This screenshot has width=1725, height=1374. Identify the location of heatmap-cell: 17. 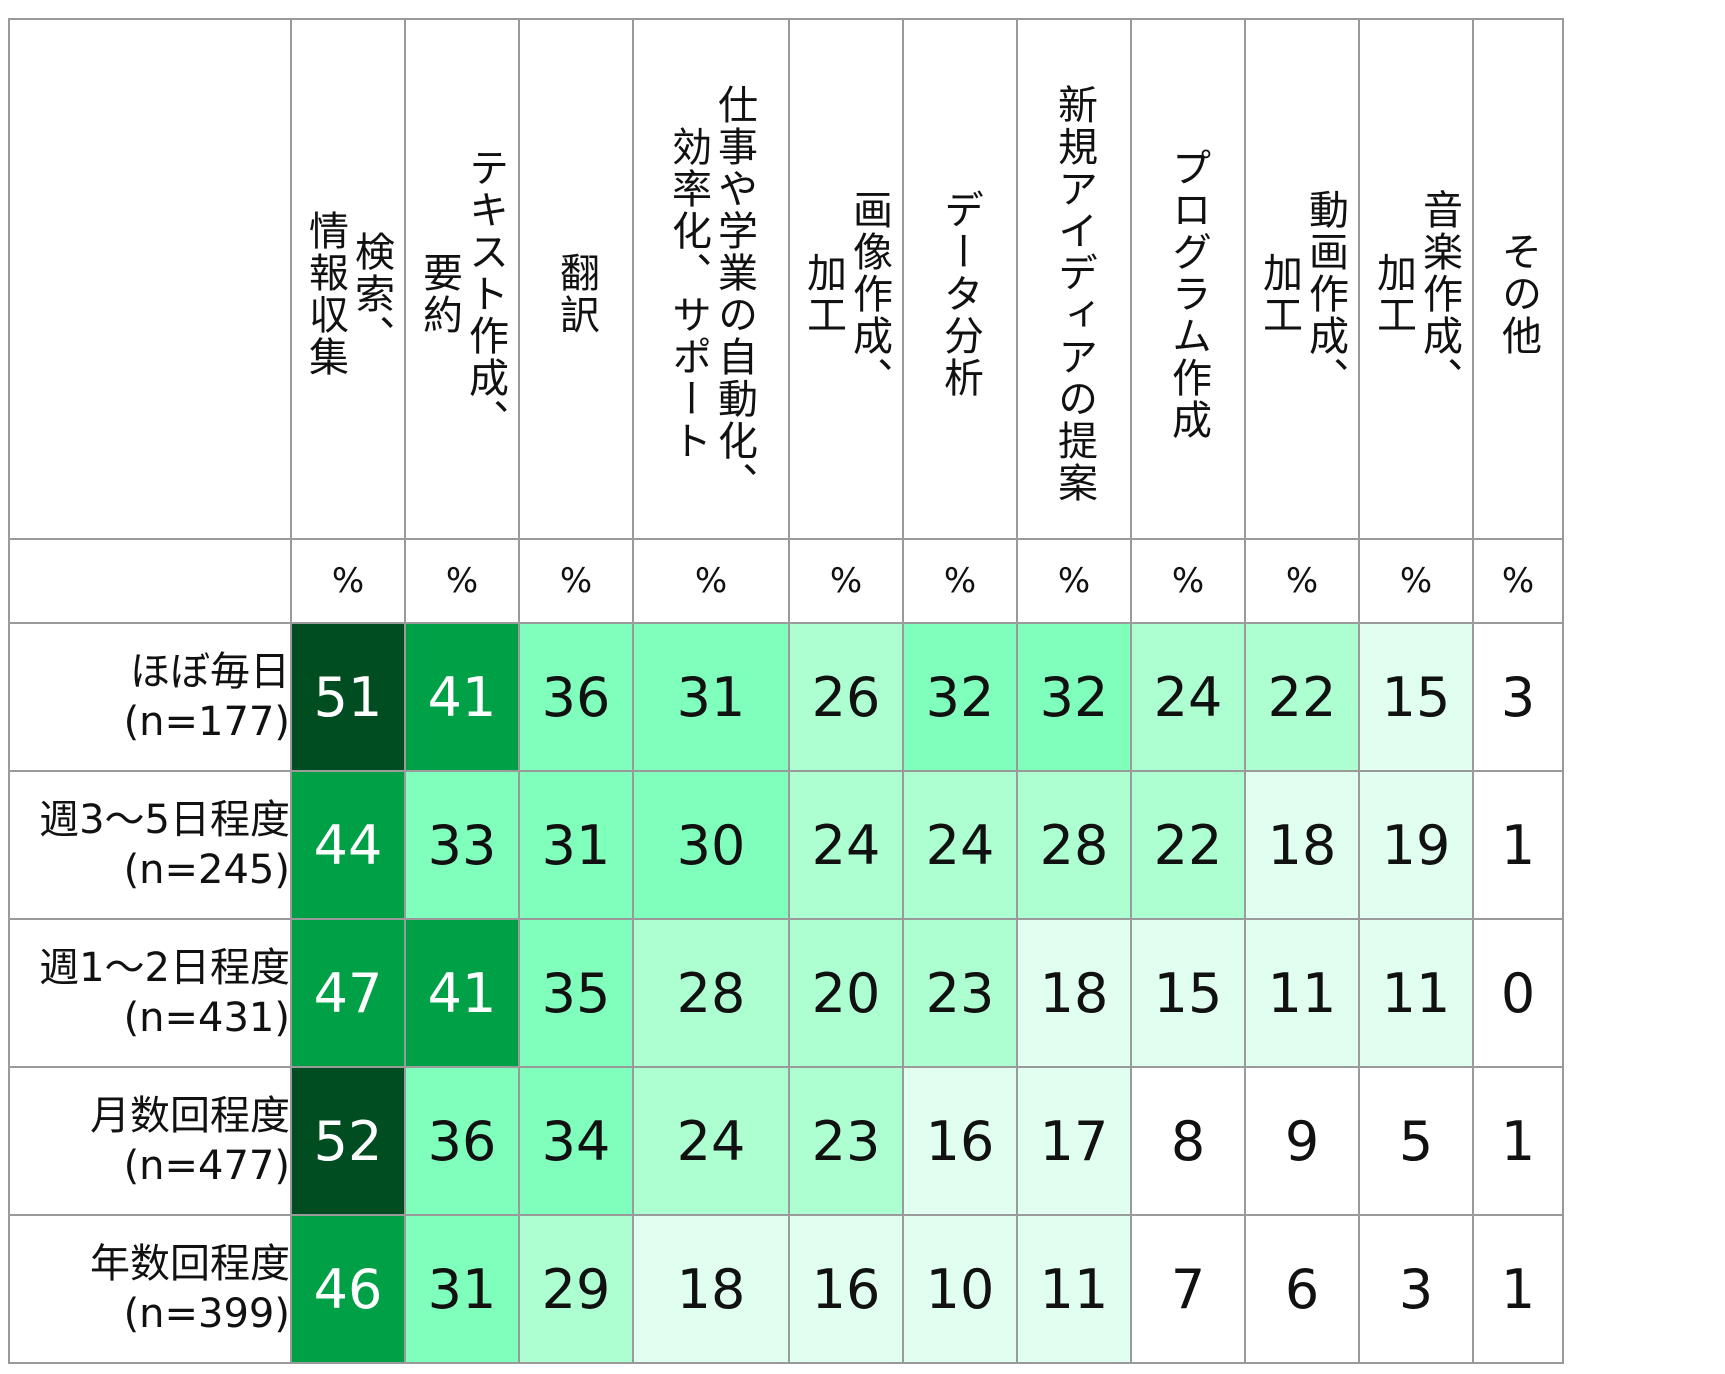
(1074, 1141).